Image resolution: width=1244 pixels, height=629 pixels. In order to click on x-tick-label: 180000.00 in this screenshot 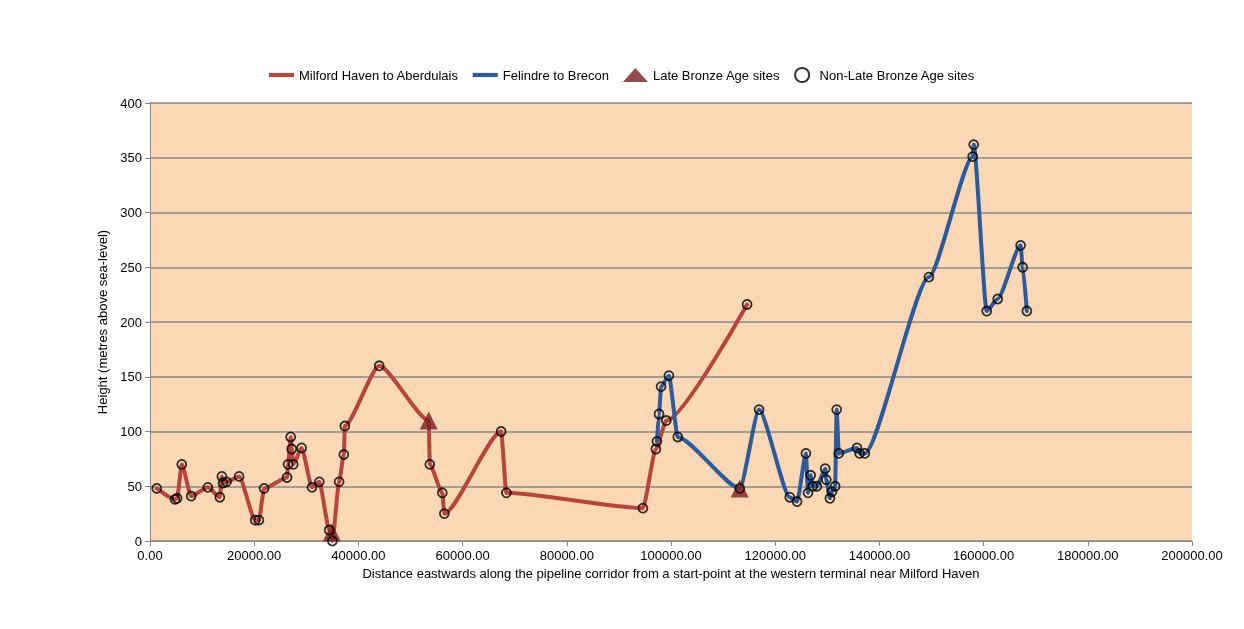, I will do `click(1088, 555)`.